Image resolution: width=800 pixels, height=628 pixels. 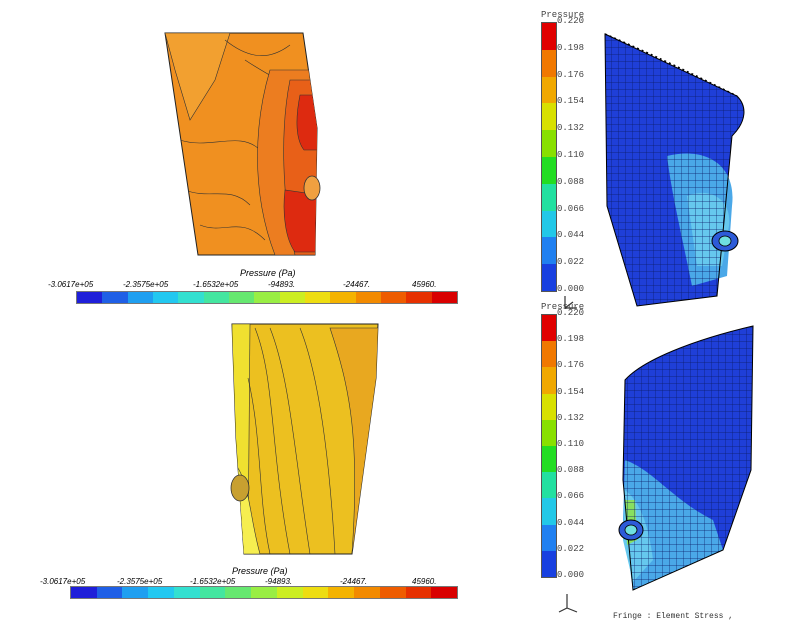 What do you see at coordinates (571, 496) in the screenshot?
I see `bottom-right-tick-7: 0.066` at bounding box center [571, 496].